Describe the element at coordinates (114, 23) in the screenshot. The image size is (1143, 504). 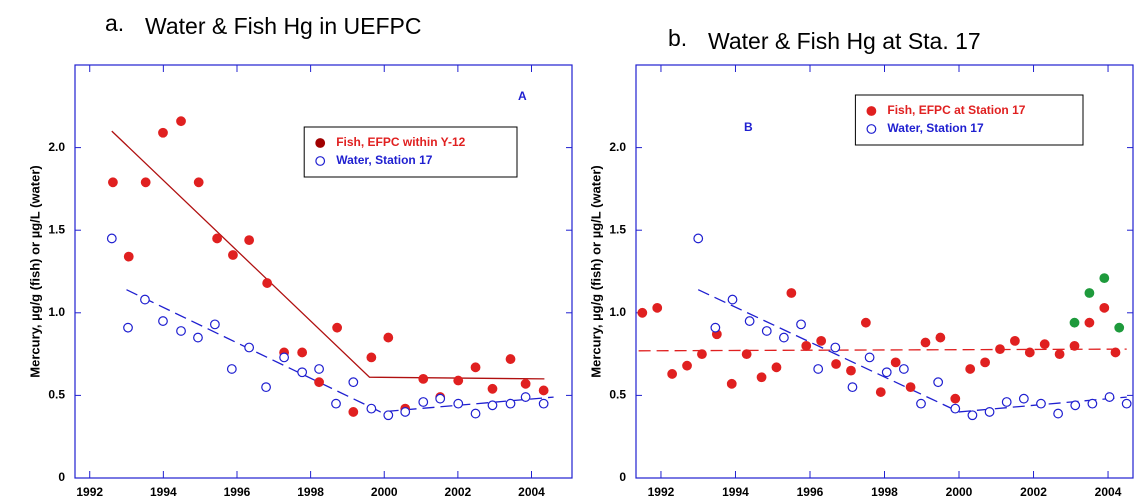
I see `panel-label: a.` at that location.